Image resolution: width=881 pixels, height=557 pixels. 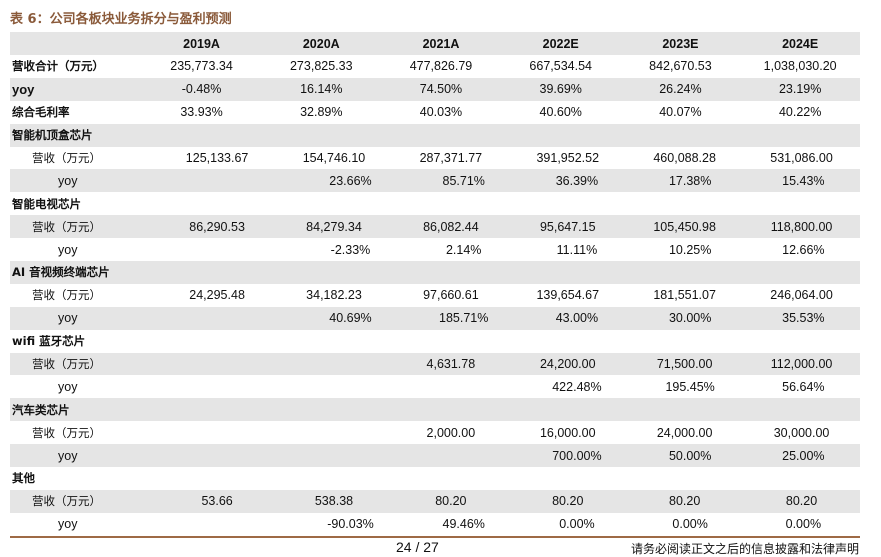 I want to click on table-row: 汽车类芯片, so click(x=435, y=410).